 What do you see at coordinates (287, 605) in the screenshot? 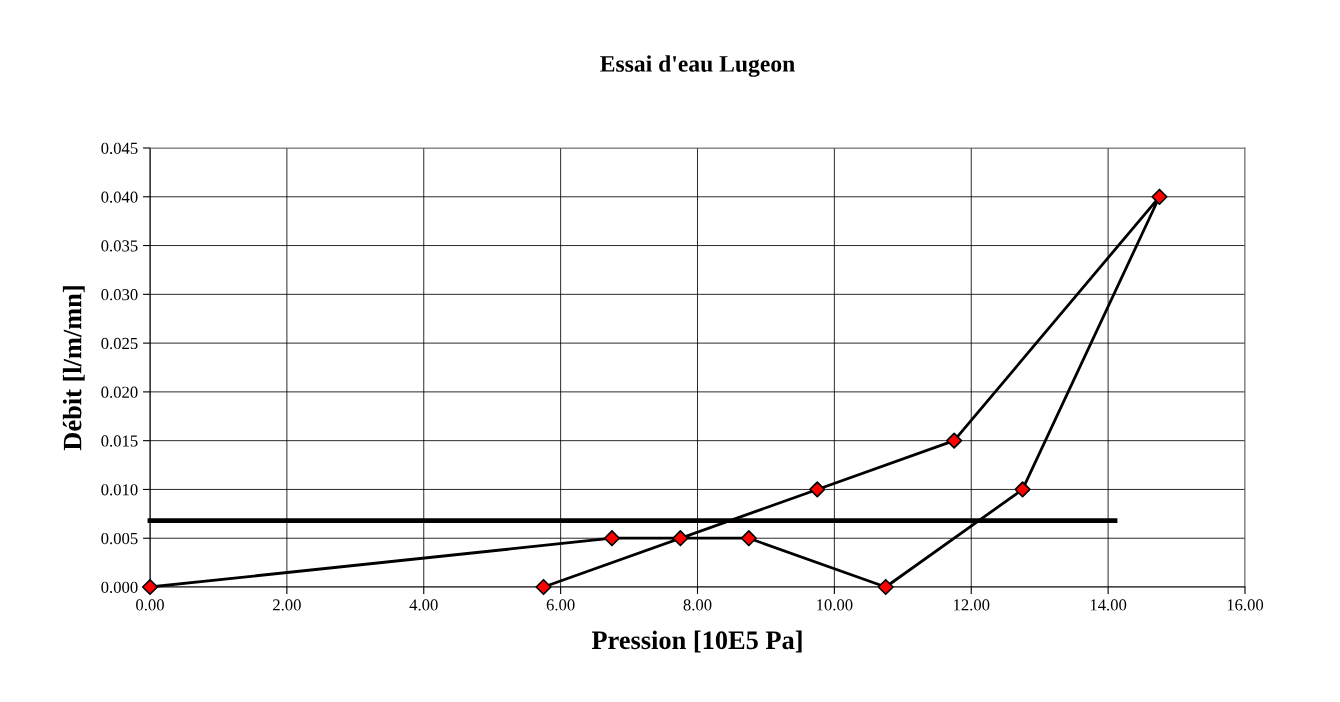
I see `x-tick-label: 2.00` at bounding box center [287, 605].